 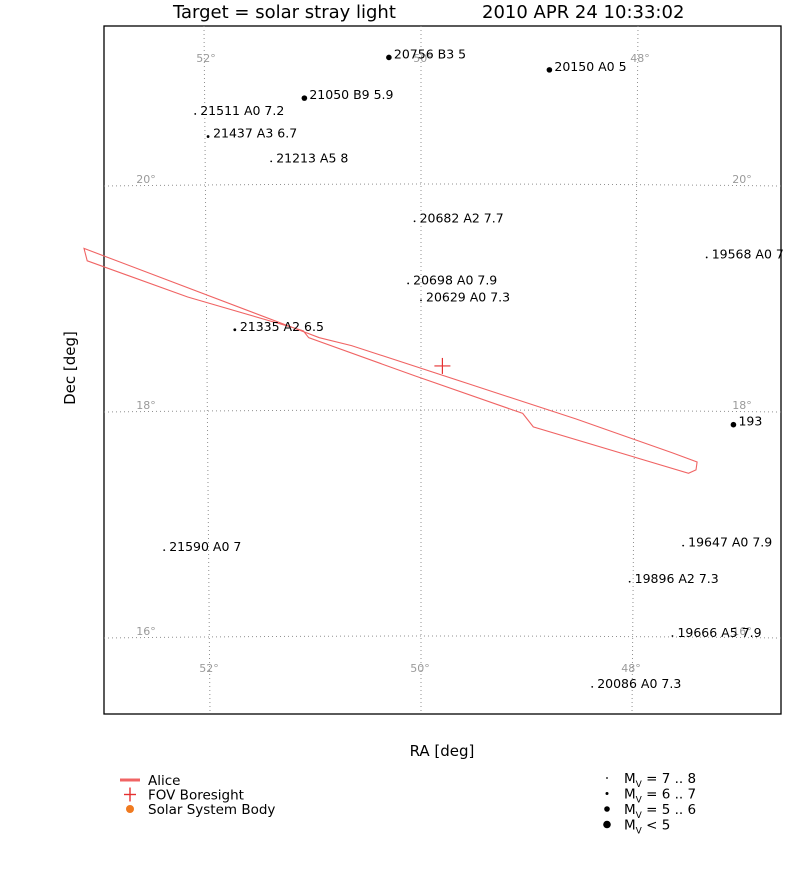 I want to click on legend-magnitude-label: MV = 7 .. 8, so click(x=660, y=780).